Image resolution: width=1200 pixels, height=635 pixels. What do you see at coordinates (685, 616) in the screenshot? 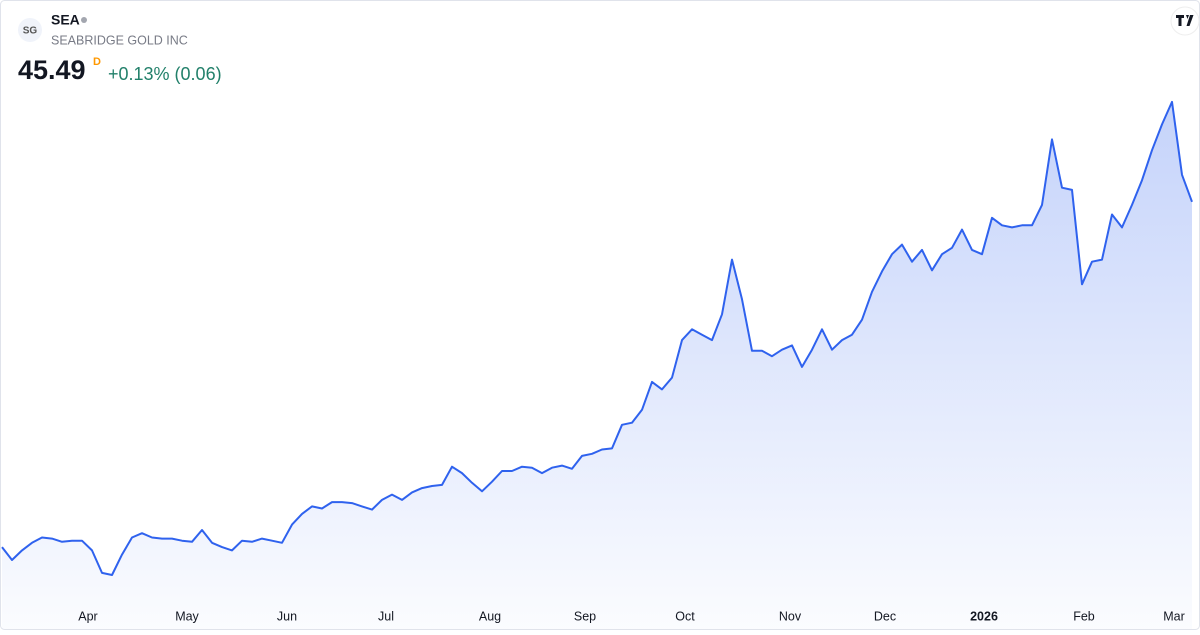
I see `x-tick-label: Oct` at bounding box center [685, 616].